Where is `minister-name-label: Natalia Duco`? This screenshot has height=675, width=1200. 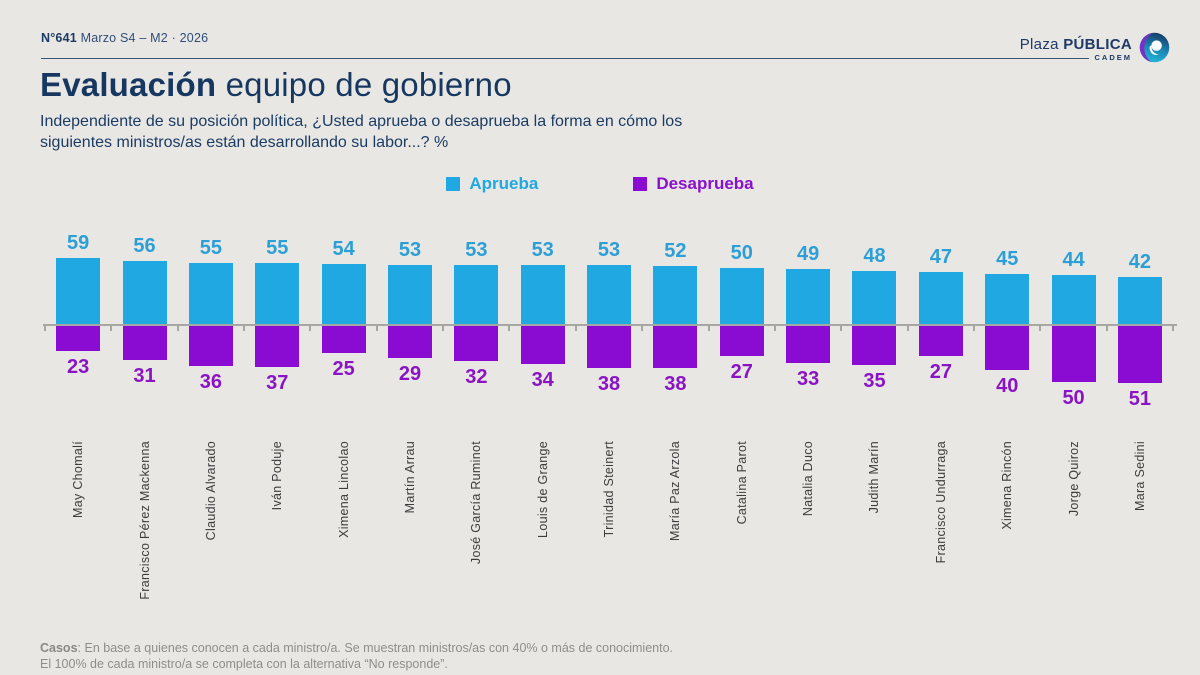 minister-name-label: Natalia Duco is located at coordinates (808, 479).